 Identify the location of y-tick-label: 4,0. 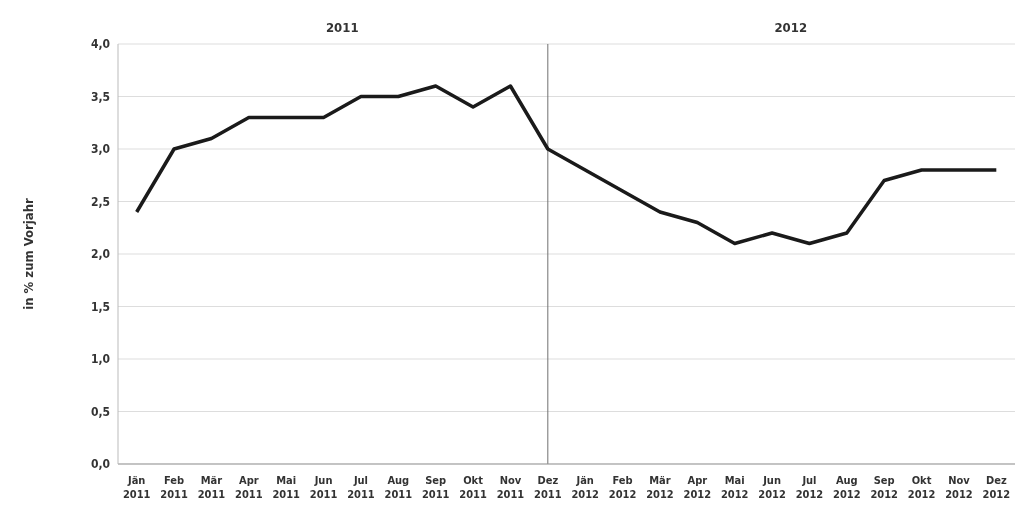
(100, 44).